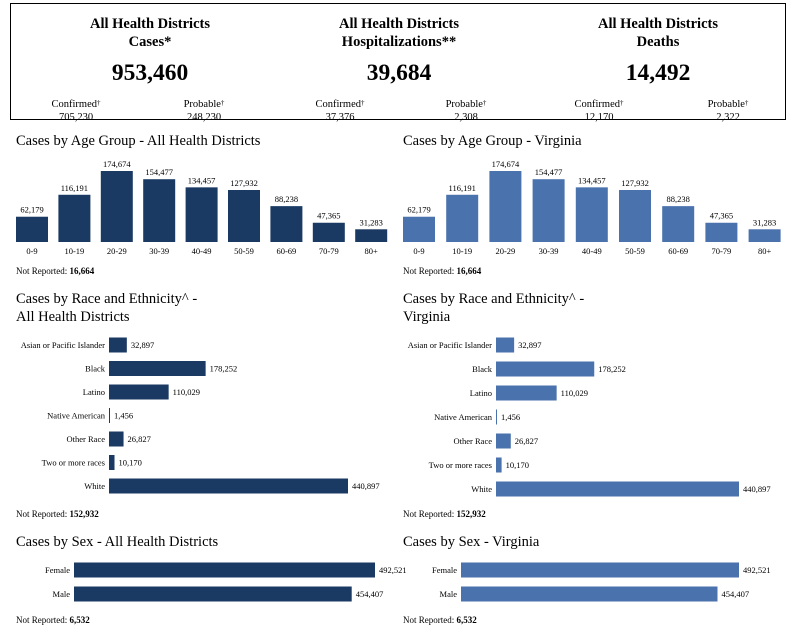  I want to click on bar-Female, so click(224, 570).